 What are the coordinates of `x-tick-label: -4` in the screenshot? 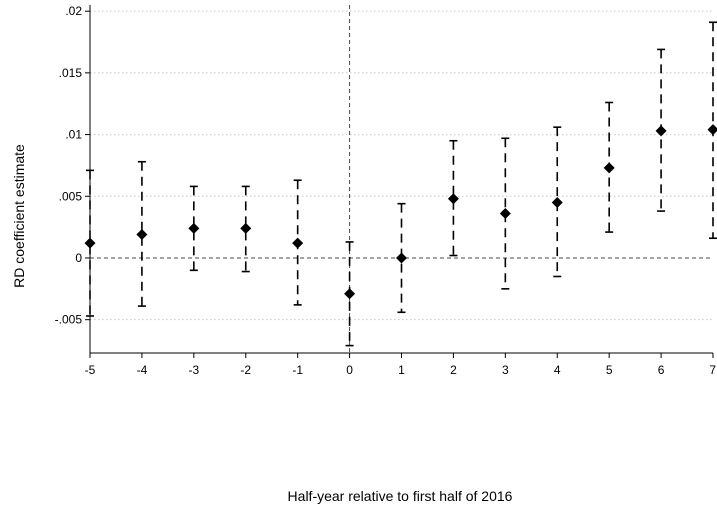 It's located at (142, 370).